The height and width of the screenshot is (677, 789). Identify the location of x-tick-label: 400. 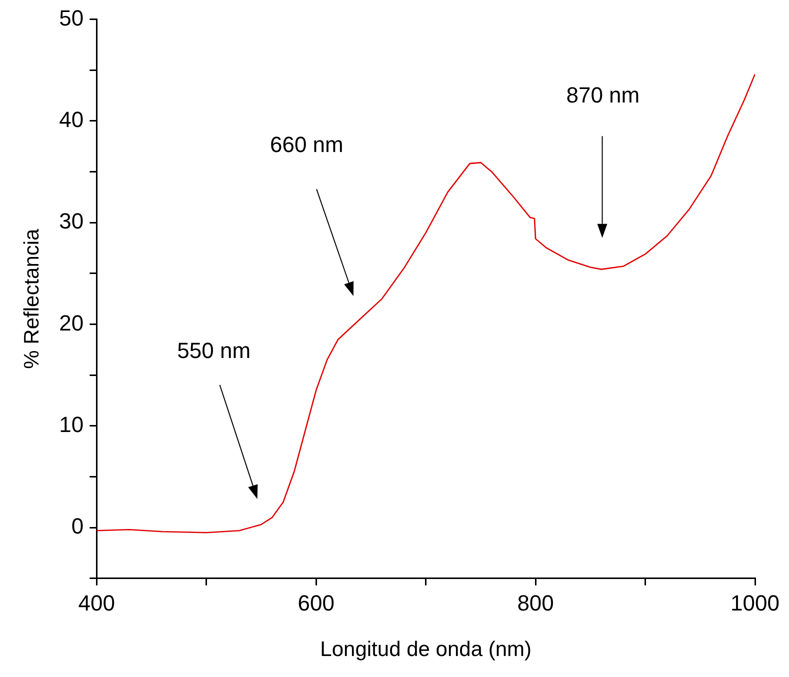
(97, 603).